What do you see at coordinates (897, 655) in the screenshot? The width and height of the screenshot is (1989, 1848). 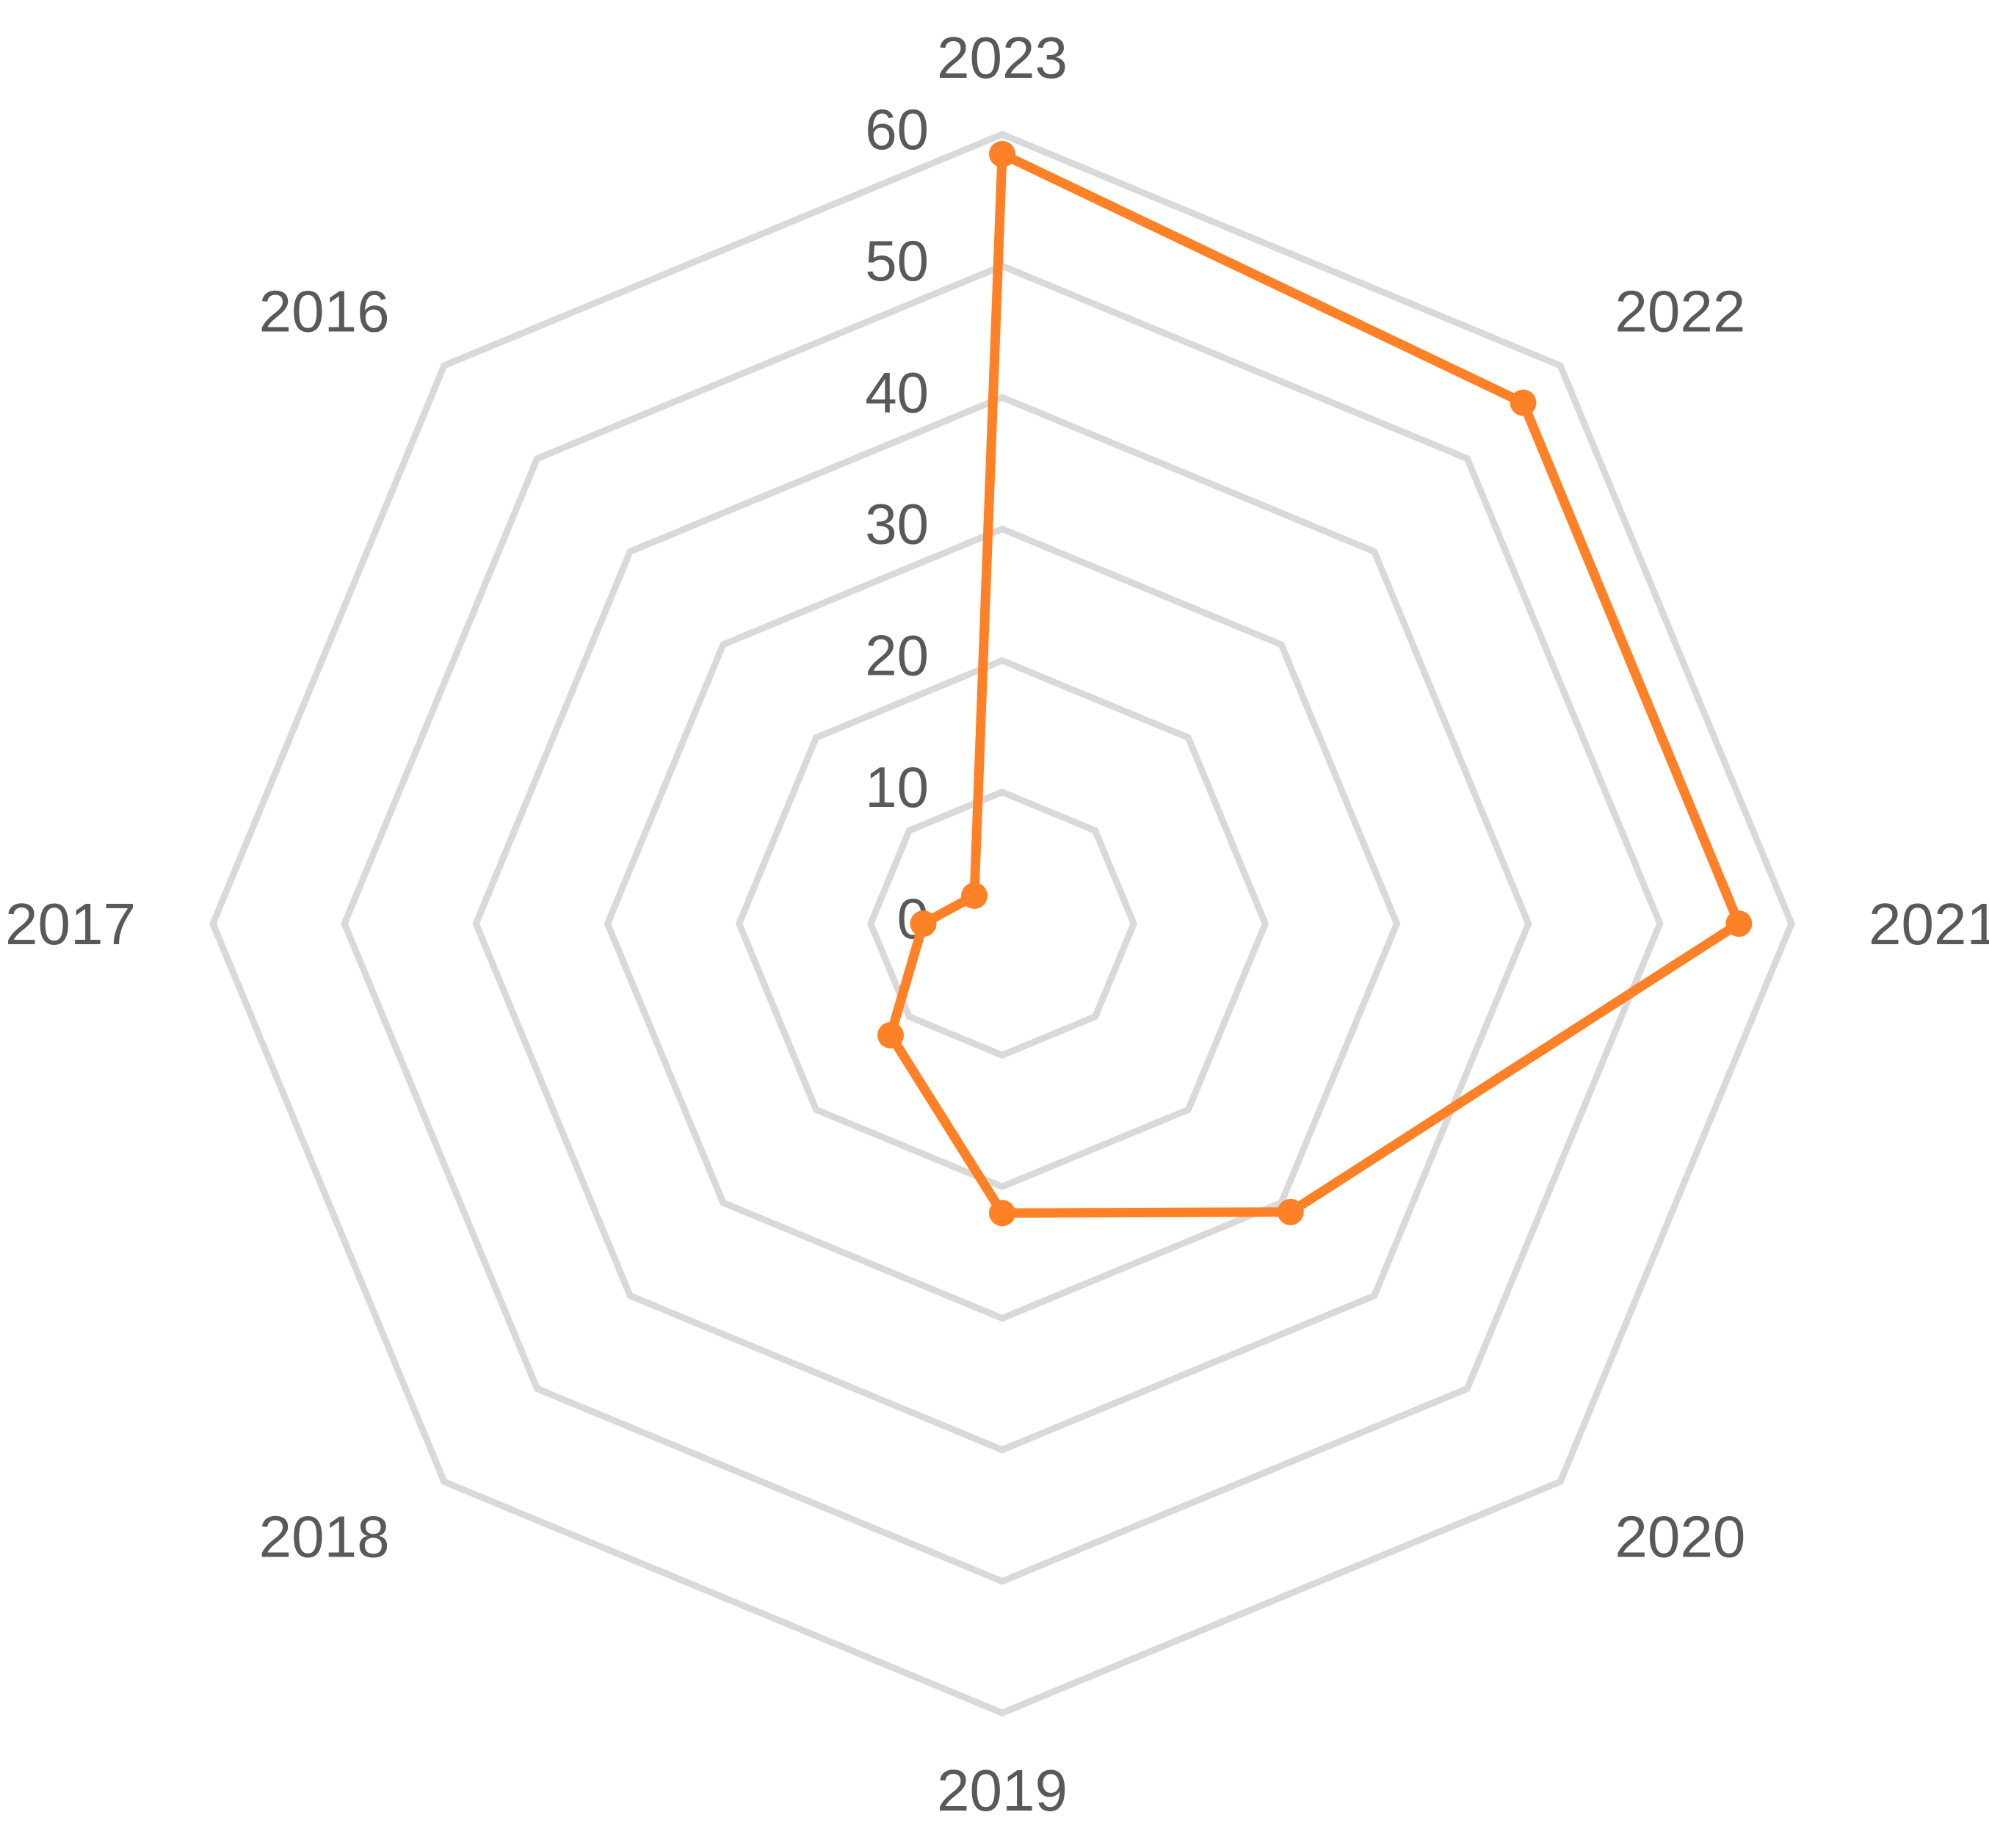 I see `radial-tick-label: 20` at bounding box center [897, 655].